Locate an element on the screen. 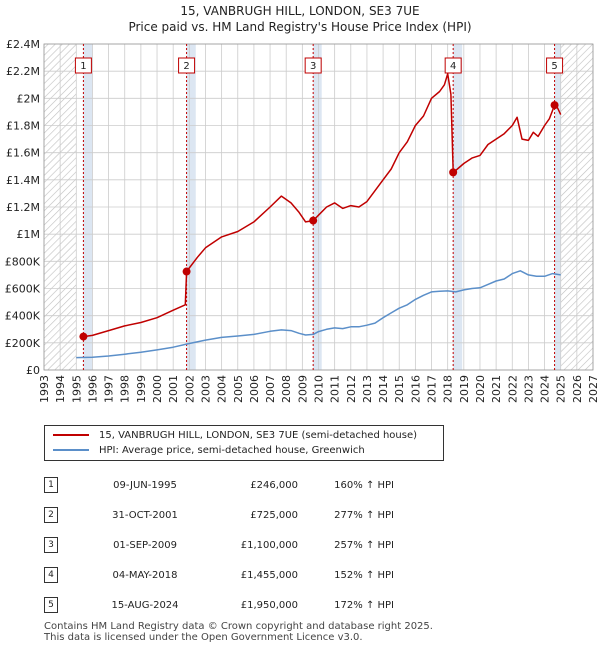 This screenshot has height=650, width=600. y-tick-label: £0 is located at coordinates (33, 370).